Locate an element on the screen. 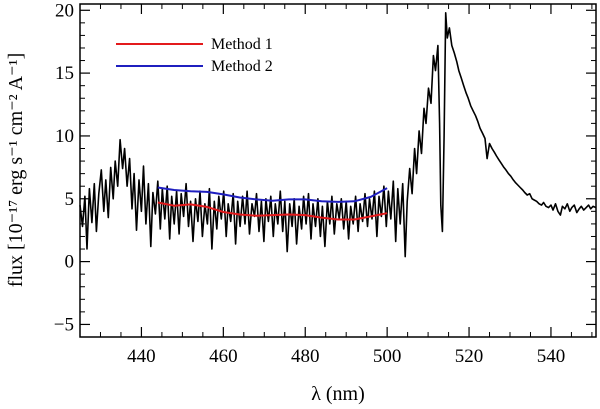 The image size is (600, 409). legend: Method 1 Method 2 is located at coordinates (194, 55).